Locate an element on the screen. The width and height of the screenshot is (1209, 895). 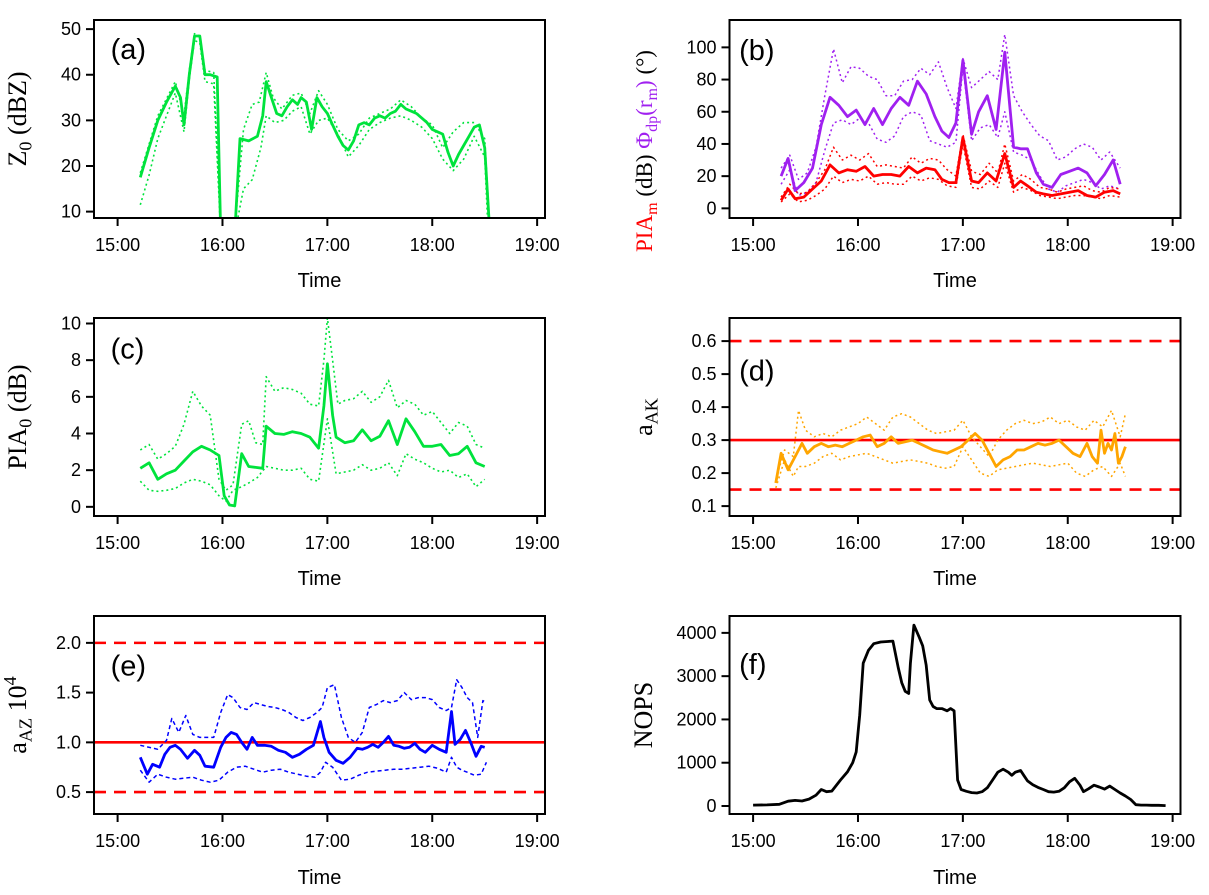
y-tick-label: 1.0 is located at coordinates (68, 742).